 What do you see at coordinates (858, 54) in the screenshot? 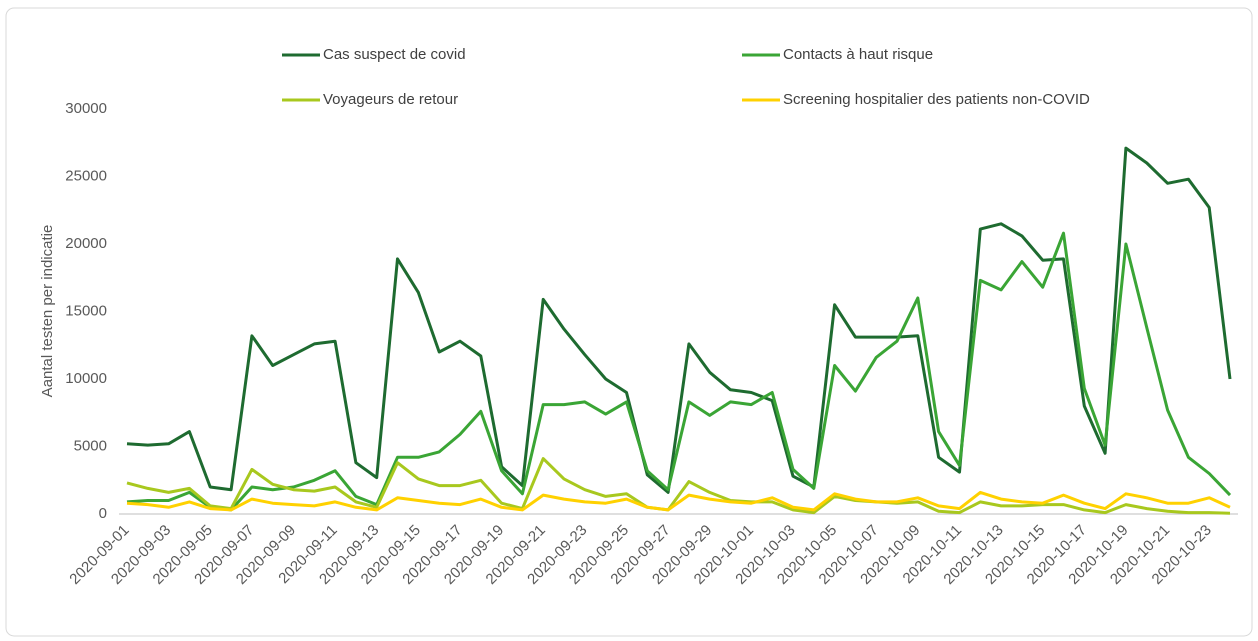
I see `legend-text: Contacts à haut risque` at bounding box center [858, 54].